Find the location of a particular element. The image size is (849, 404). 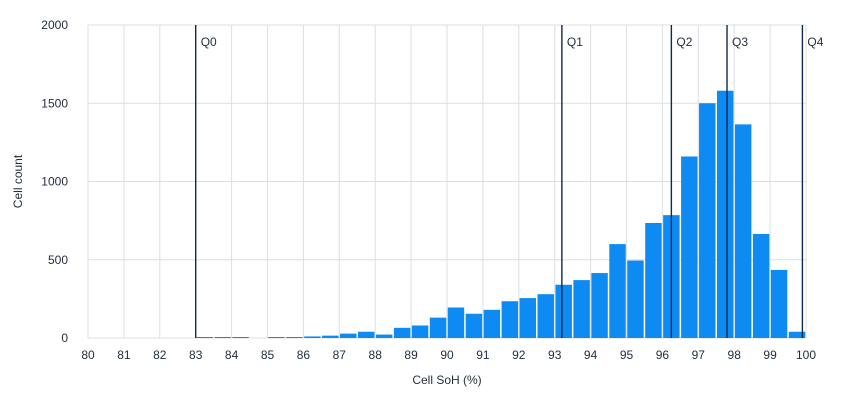

x-tick-label: 86 is located at coordinates (304, 355).